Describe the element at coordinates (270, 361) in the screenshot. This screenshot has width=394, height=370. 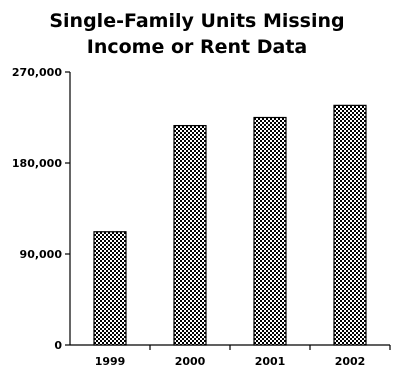
I see `x-tick-label: 2001` at that location.